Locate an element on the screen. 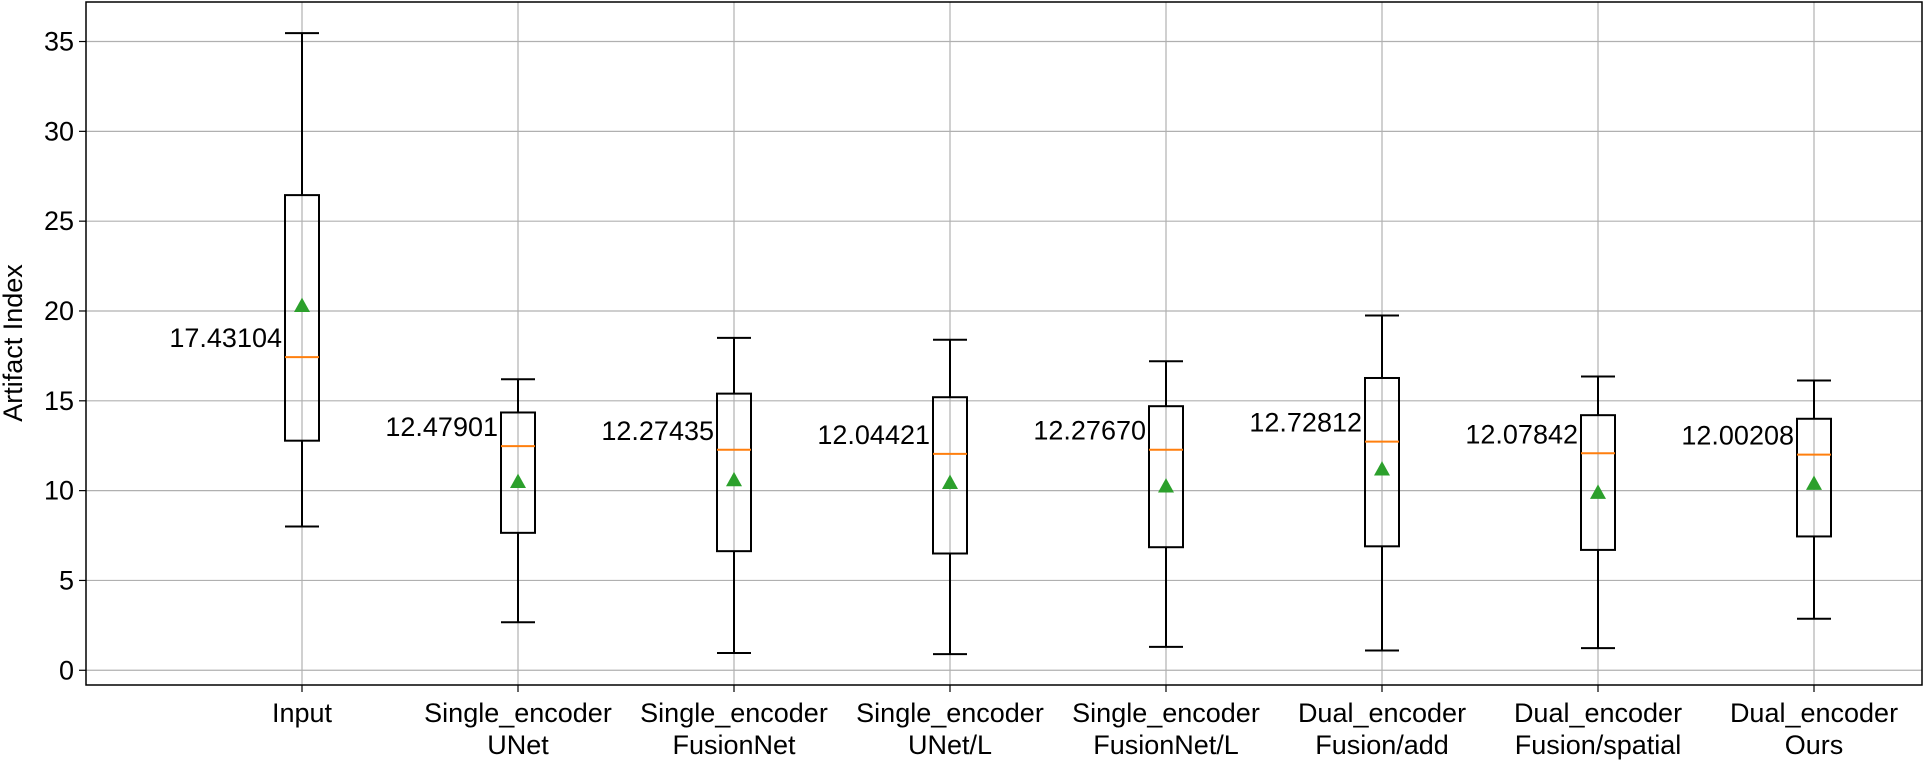 The height and width of the screenshot is (763, 1925). median-label: 17.43104 is located at coordinates (225, 338).